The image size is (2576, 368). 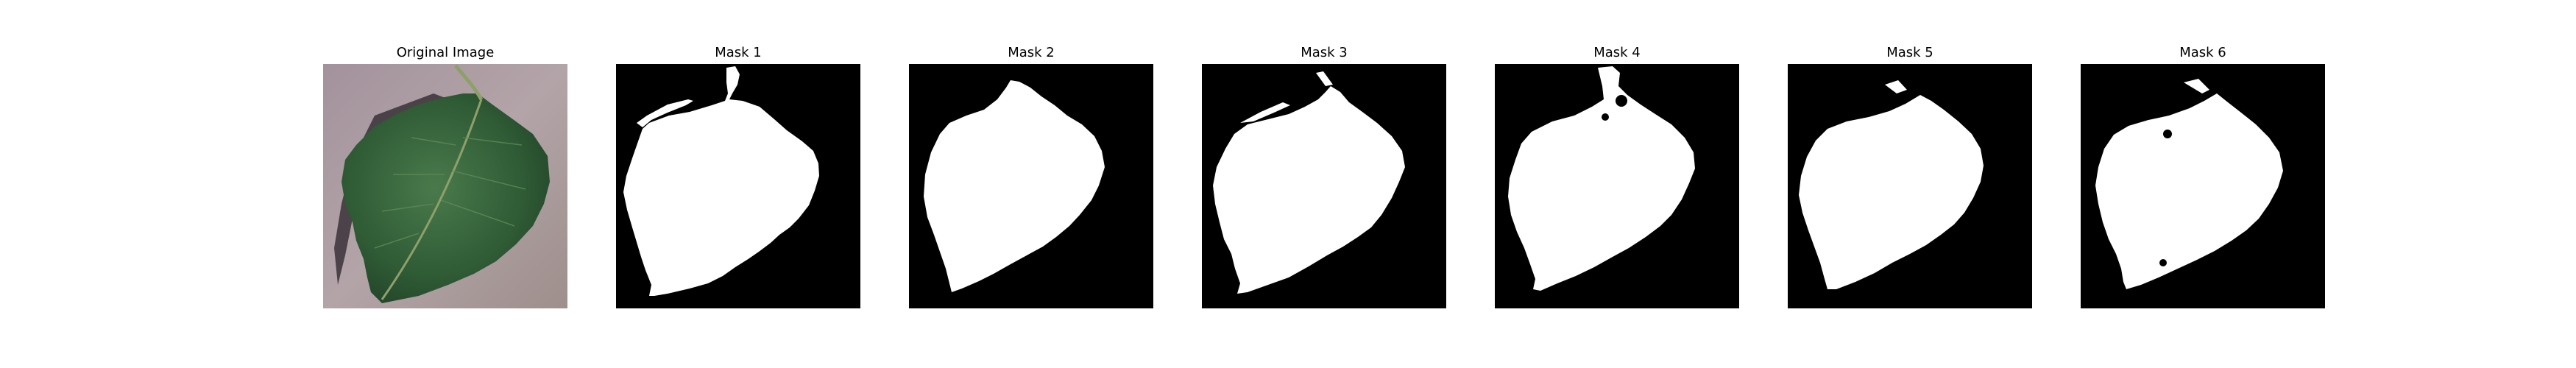 What do you see at coordinates (1617, 52) in the screenshot?
I see `panel-title-mask-4: Mask 4` at bounding box center [1617, 52].